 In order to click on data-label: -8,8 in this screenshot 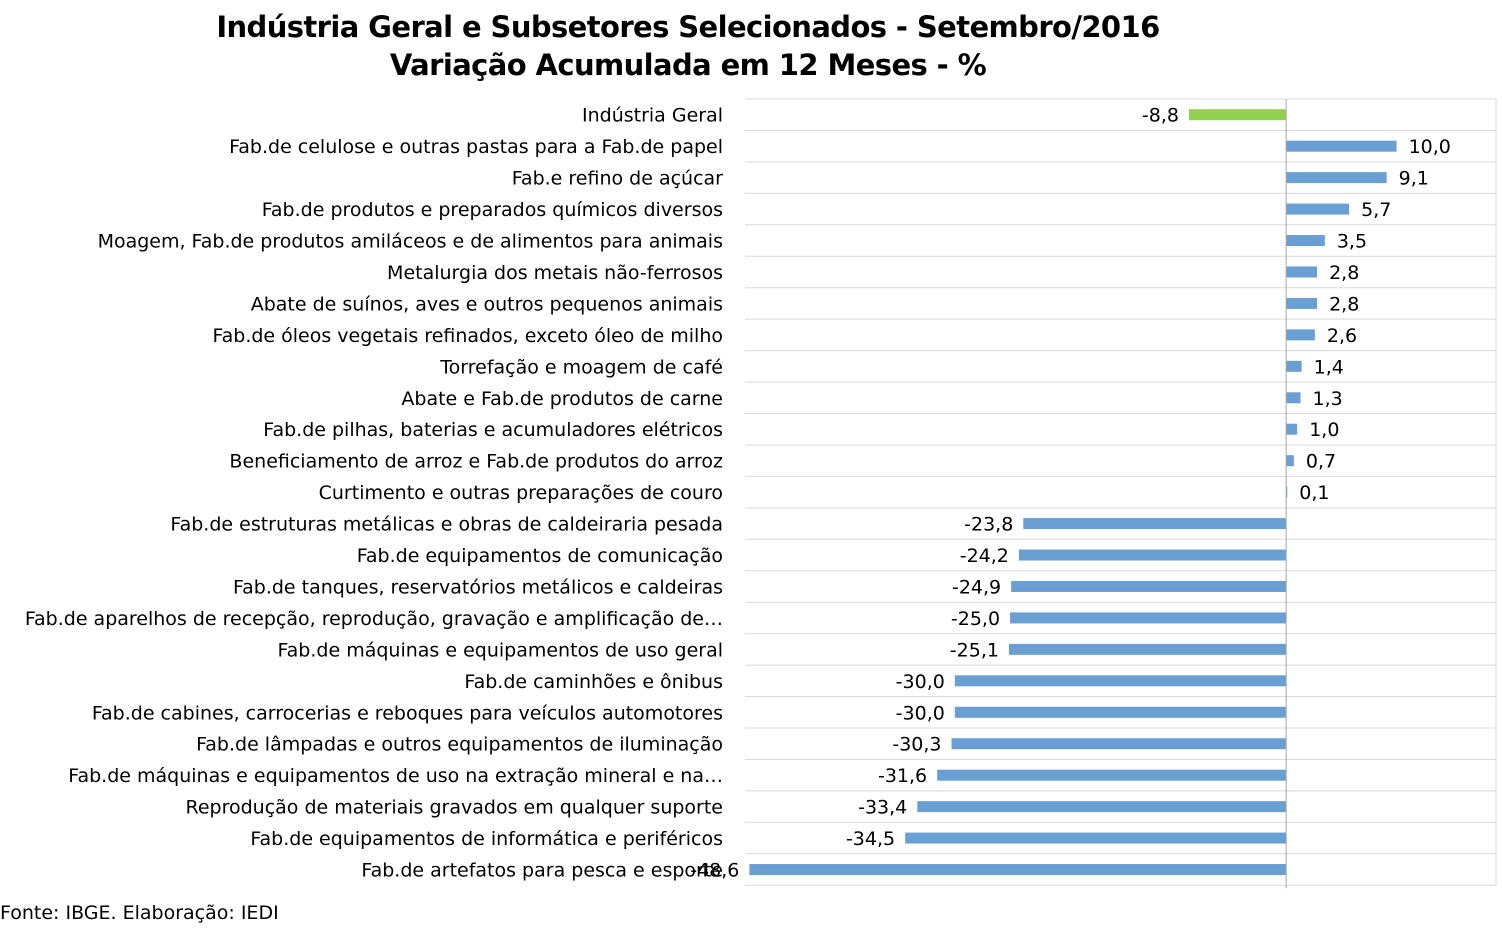, I will do `click(1160, 116)`.